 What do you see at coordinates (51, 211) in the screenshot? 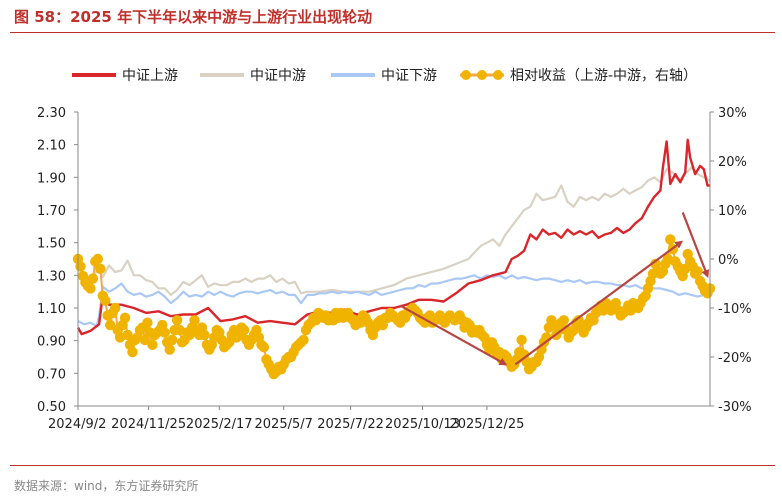
I see `y-left-tick-label: 1.70` at bounding box center [51, 211].